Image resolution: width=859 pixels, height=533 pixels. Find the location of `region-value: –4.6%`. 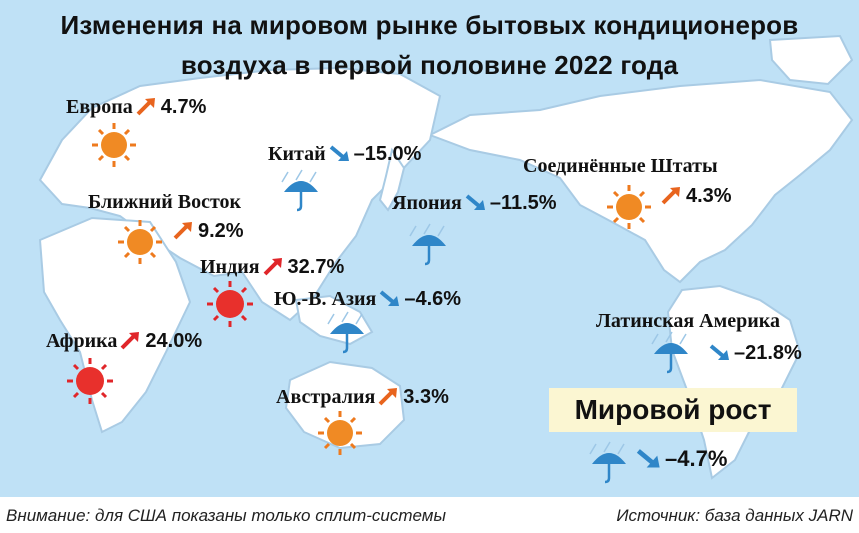

region-value: –4.6% is located at coordinates (433, 299).